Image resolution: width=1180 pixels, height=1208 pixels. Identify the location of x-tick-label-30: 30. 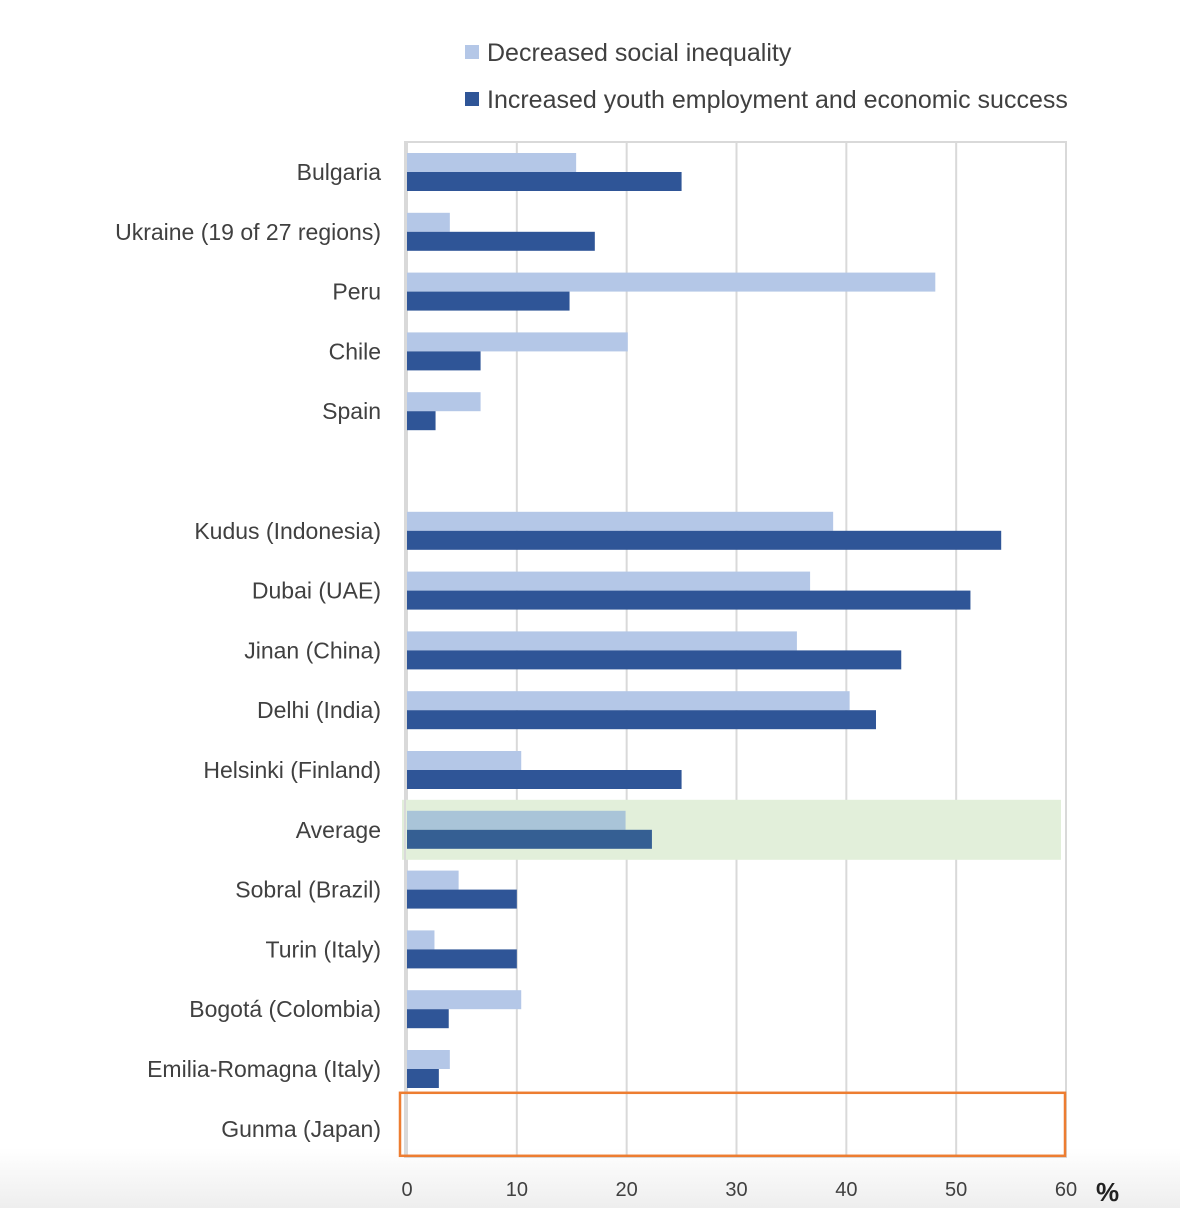
(736, 1190).